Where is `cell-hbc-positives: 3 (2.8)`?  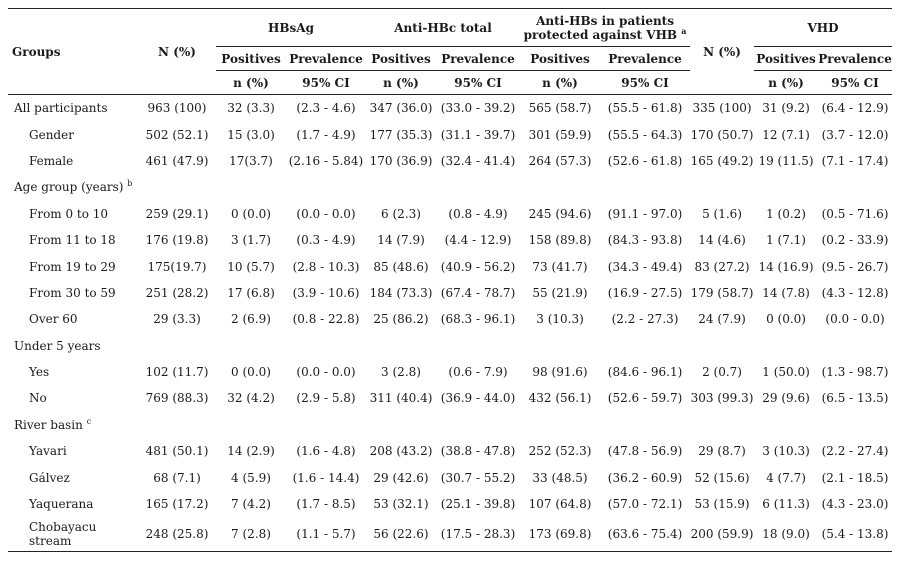
cell-hbc-positives: 3 (2.8) is located at coordinates (401, 372).